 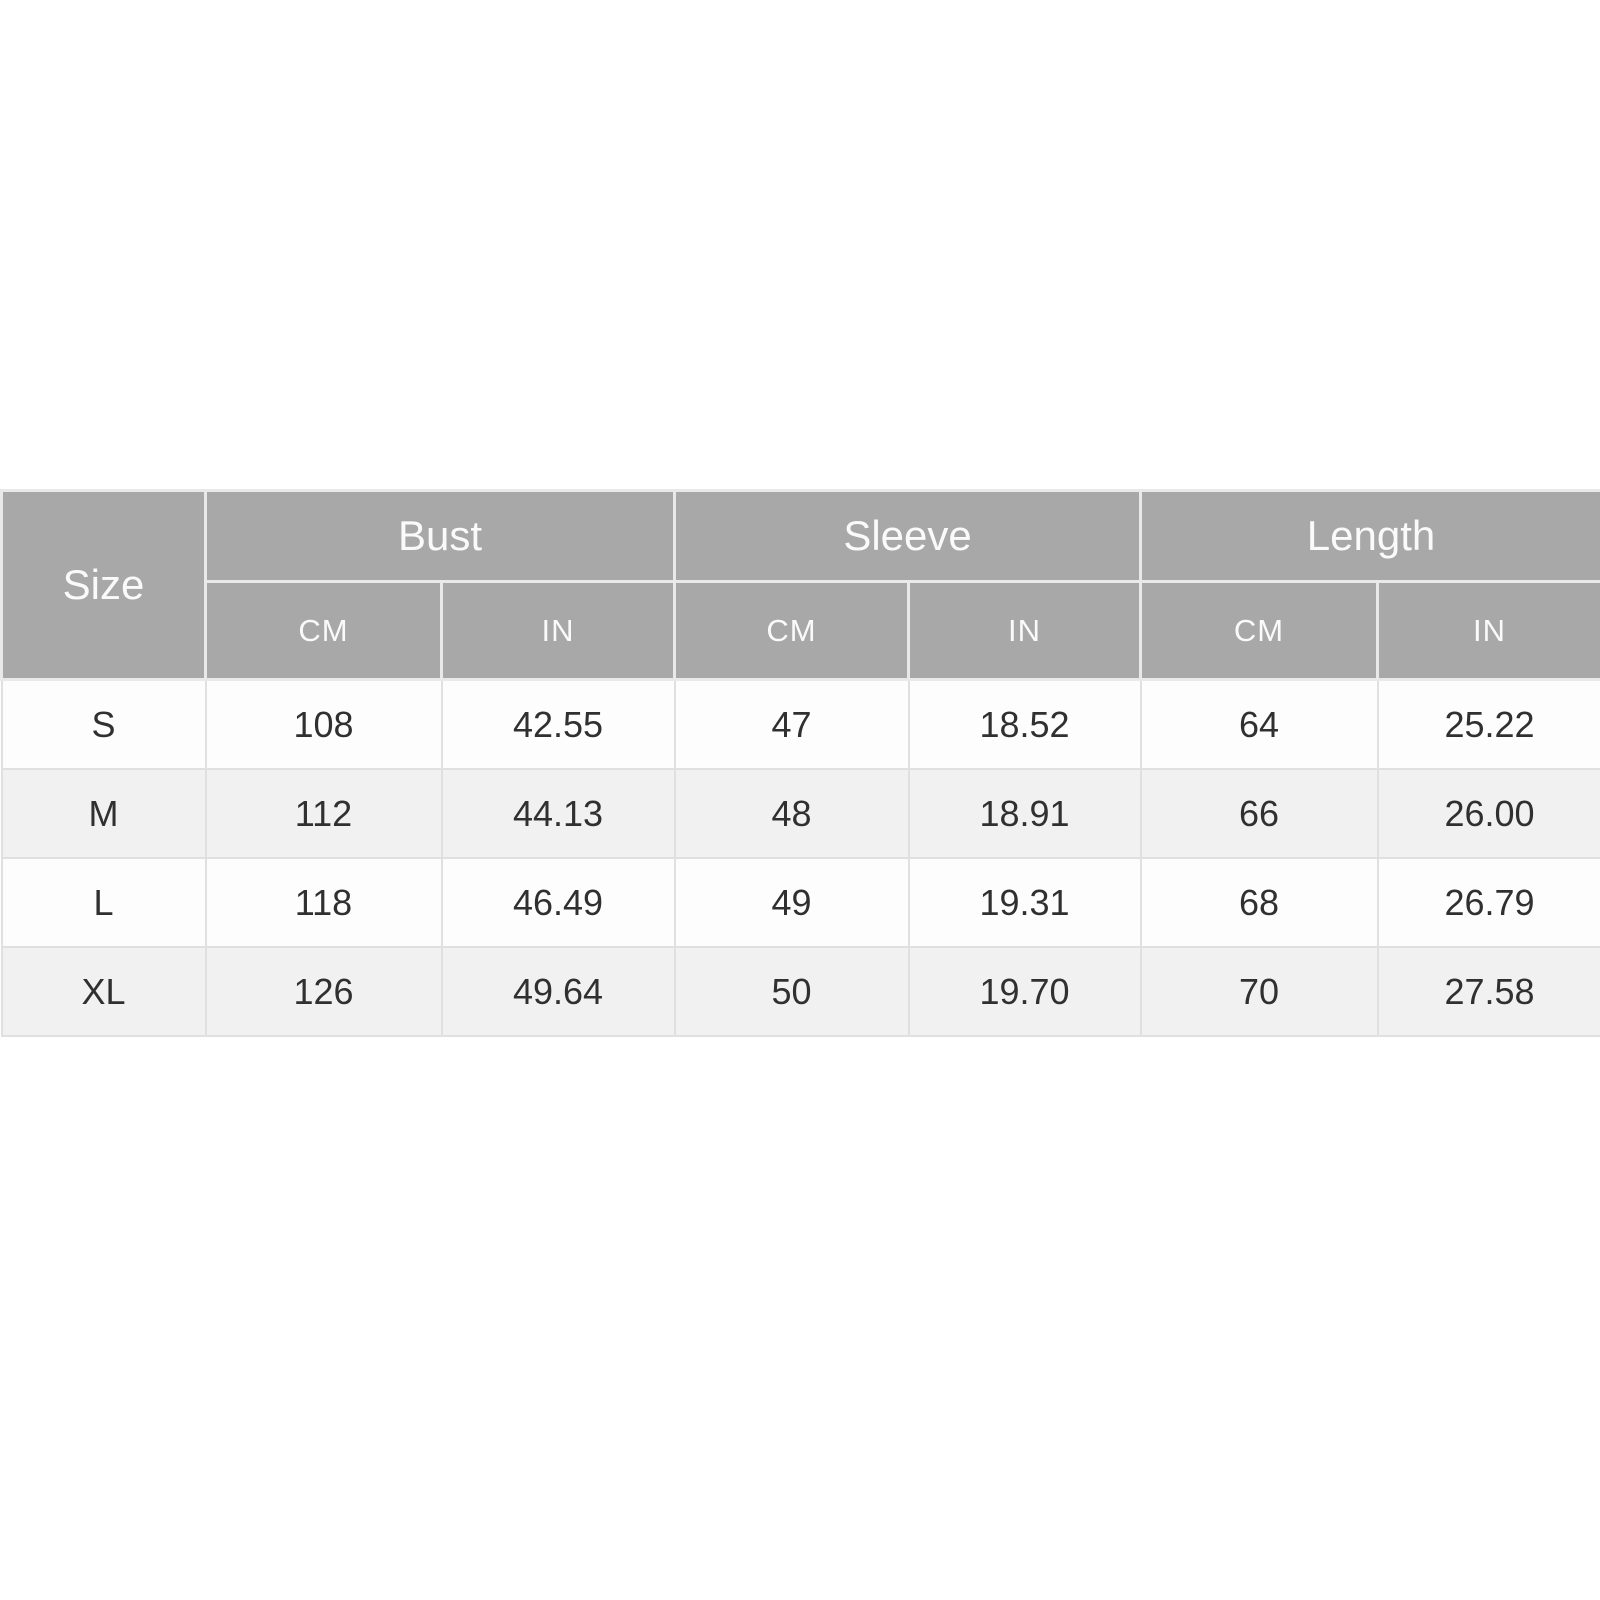 I want to click on table-cell: 26.79, so click(x=1488, y=902).